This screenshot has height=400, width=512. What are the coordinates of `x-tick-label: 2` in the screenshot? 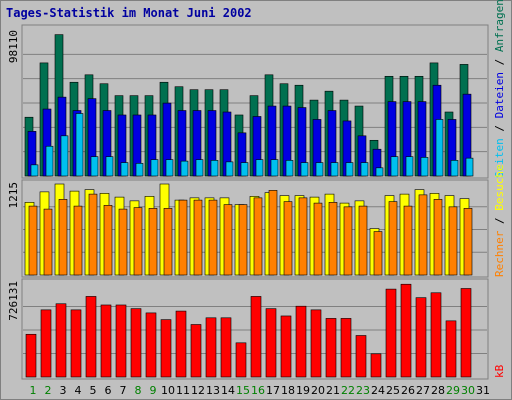 It's located at (48, 390).